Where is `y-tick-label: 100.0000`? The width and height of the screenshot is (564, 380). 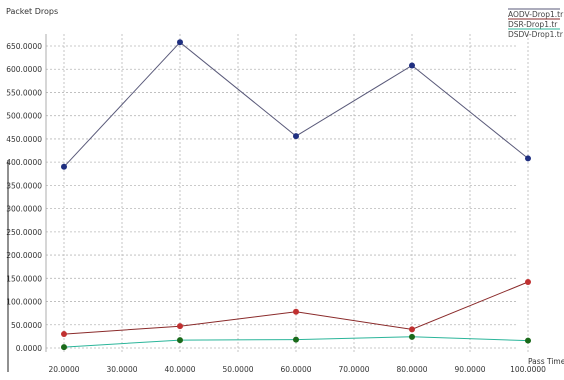 y-tick-label: 100.0000 is located at coordinates (24, 302).